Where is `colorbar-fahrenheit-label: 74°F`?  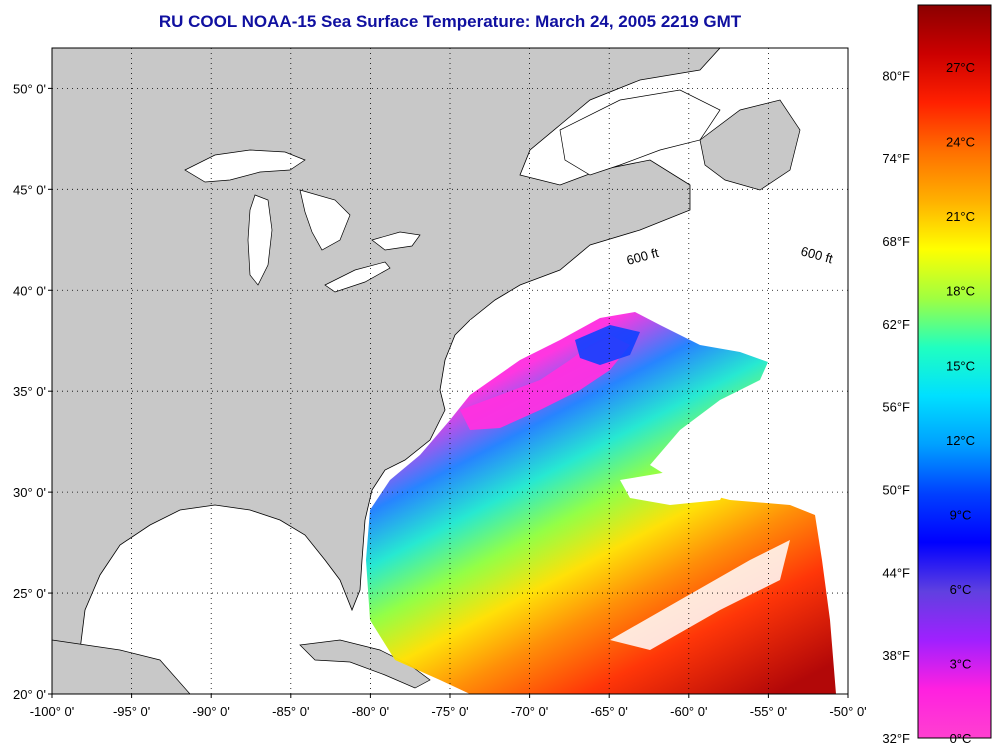
colorbar-fahrenheit-label: 74°F is located at coordinates (896, 158).